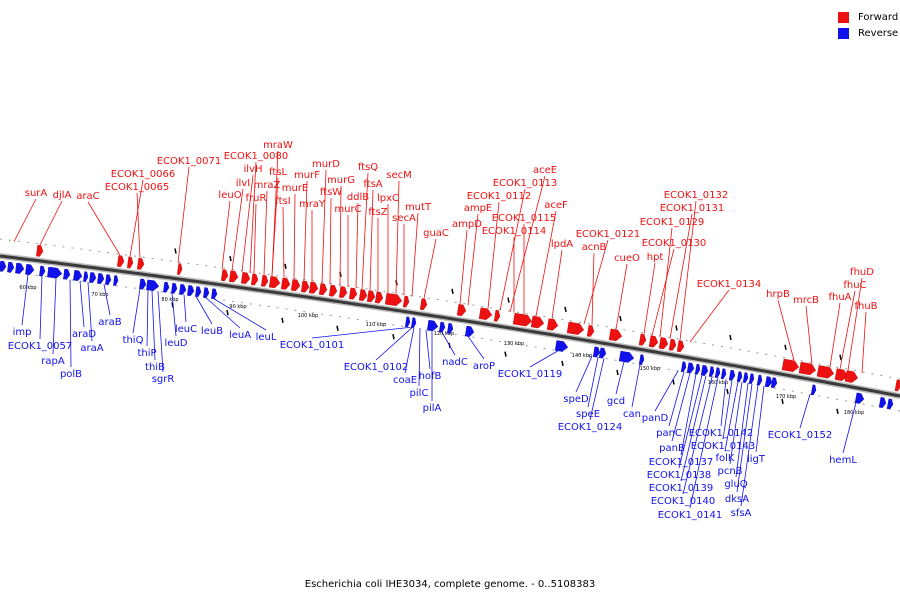 This screenshot has height=600, width=900. What do you see at coordinates (854, 285) in the screenshot?
I see `gene-label-fhuc: fhuC` at bounding box center [854, 285].